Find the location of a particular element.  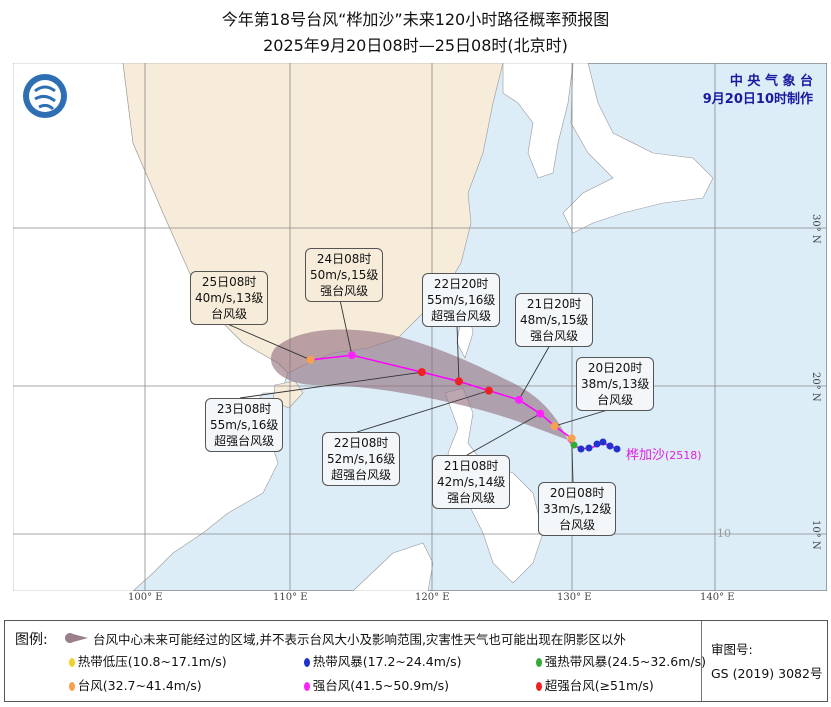

grid-label: 10 is located at coordinates (724, 533).